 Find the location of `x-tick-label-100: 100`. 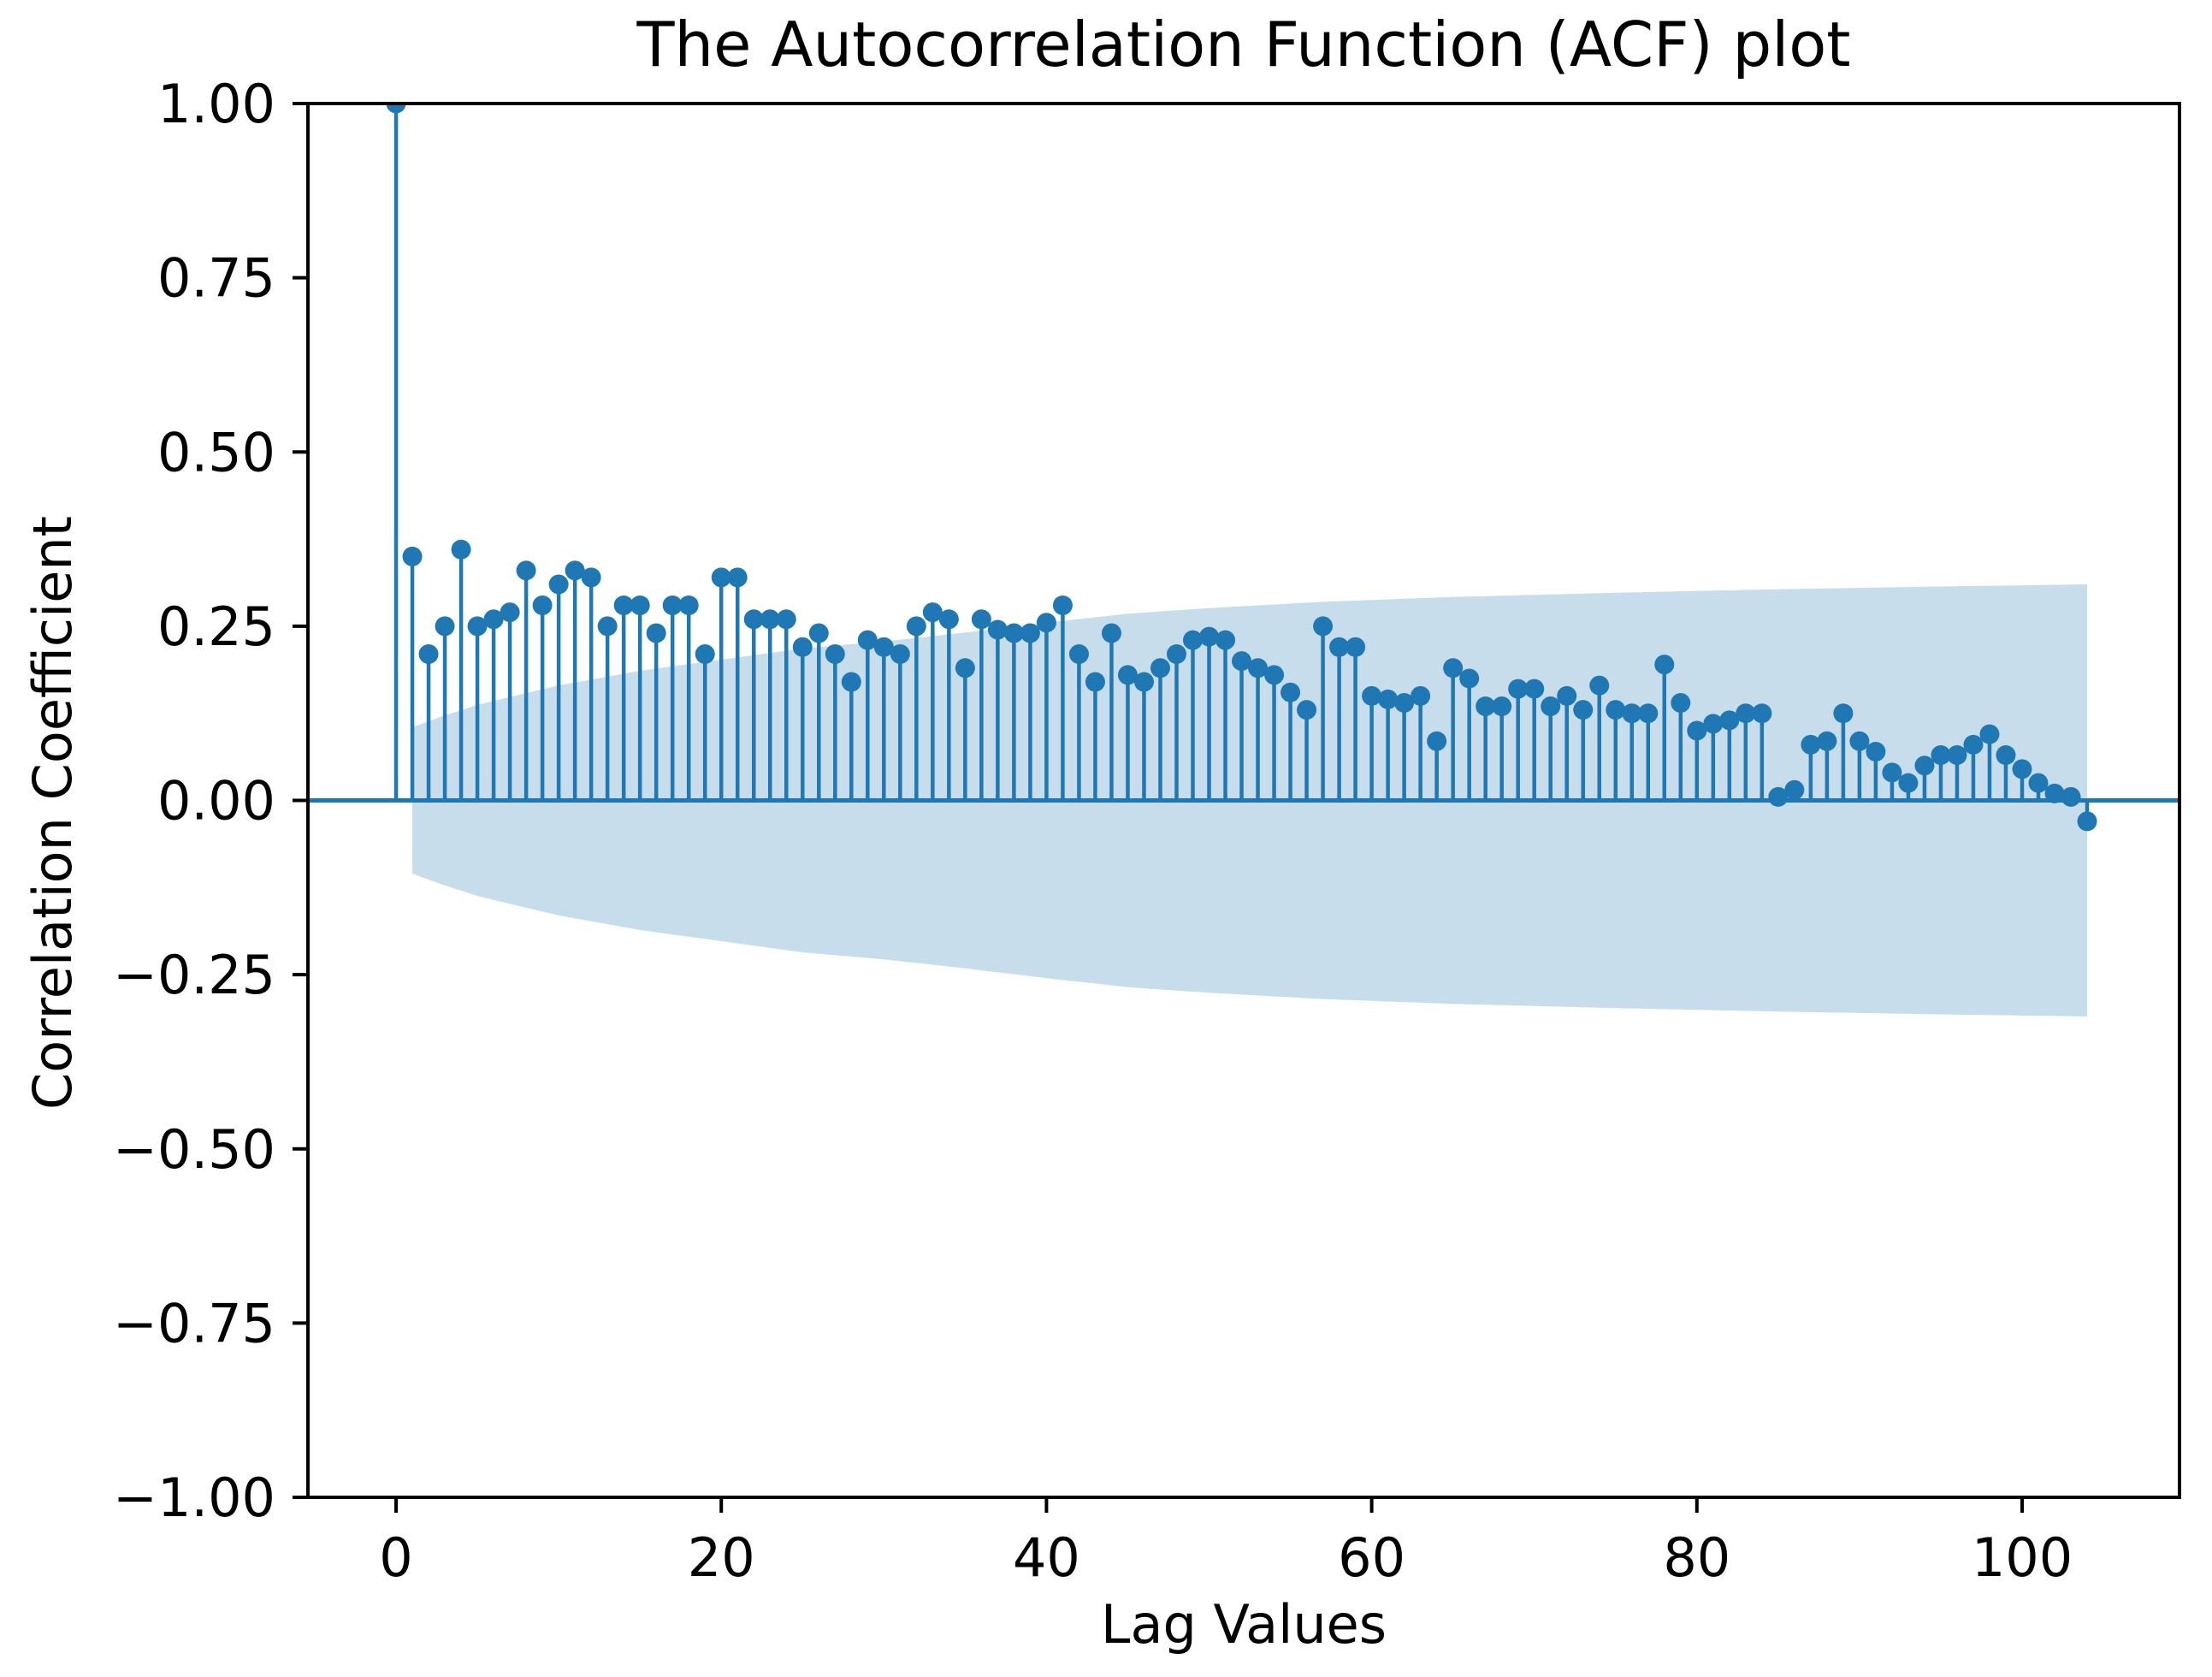

x-tick-label-100: 100 is located at coordinates (2022, 1557).